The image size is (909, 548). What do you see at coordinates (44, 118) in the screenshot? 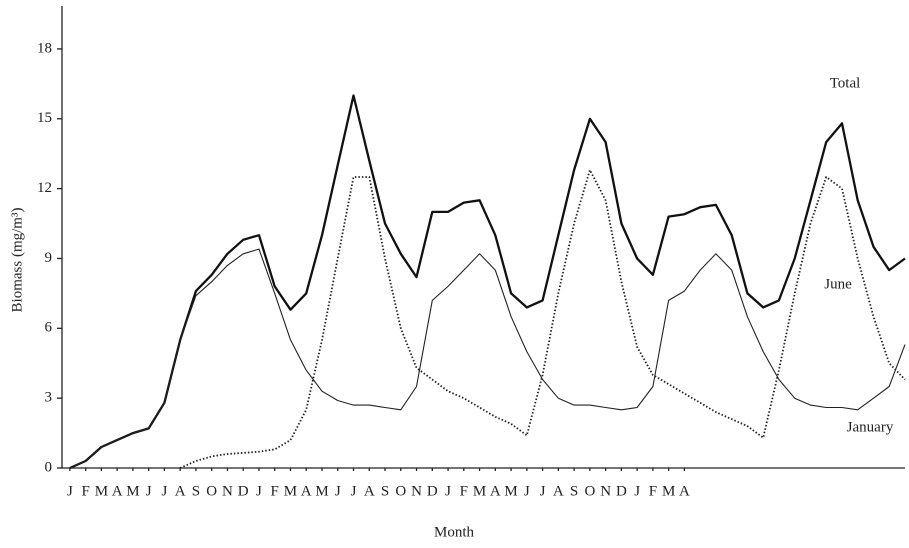
I see `y-tick-label: 15` at bounding box center [44, 118].